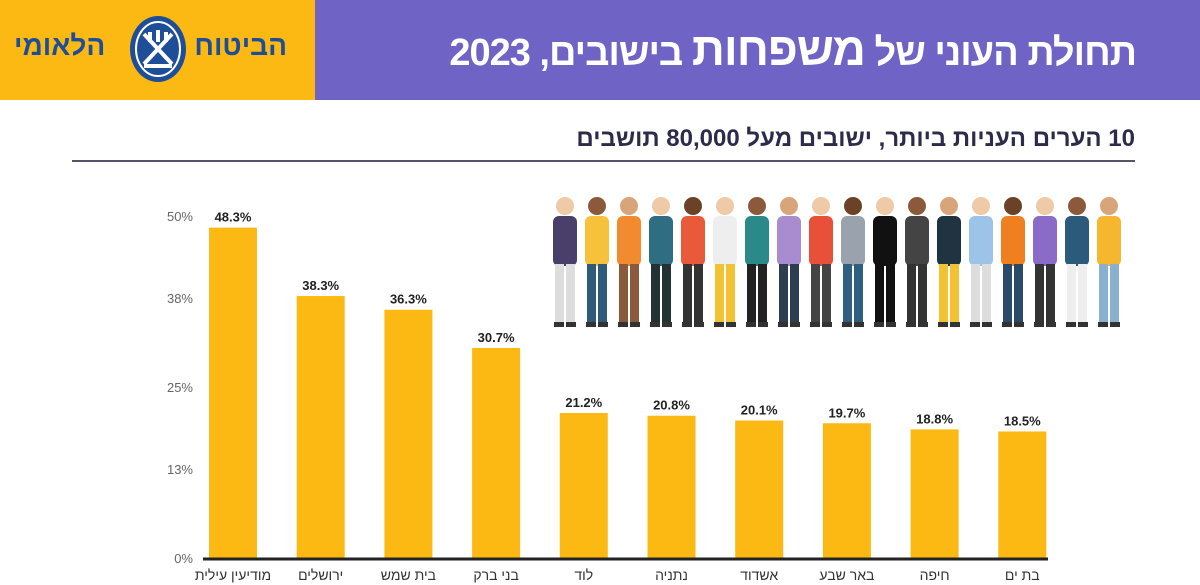 Image resolution: width=1200 pixels, height=585 pixels. I want to click on y-tick-label: 0%, so click(183, 558).